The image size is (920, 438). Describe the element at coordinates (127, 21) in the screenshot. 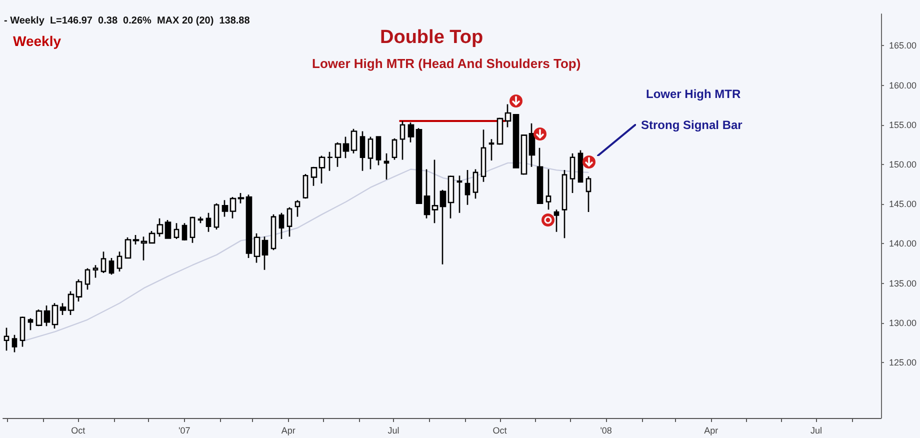

I see `annotation: - Weekly L=146.97 0.38 0.26% MAX 20 (20) 138.88` at that location.